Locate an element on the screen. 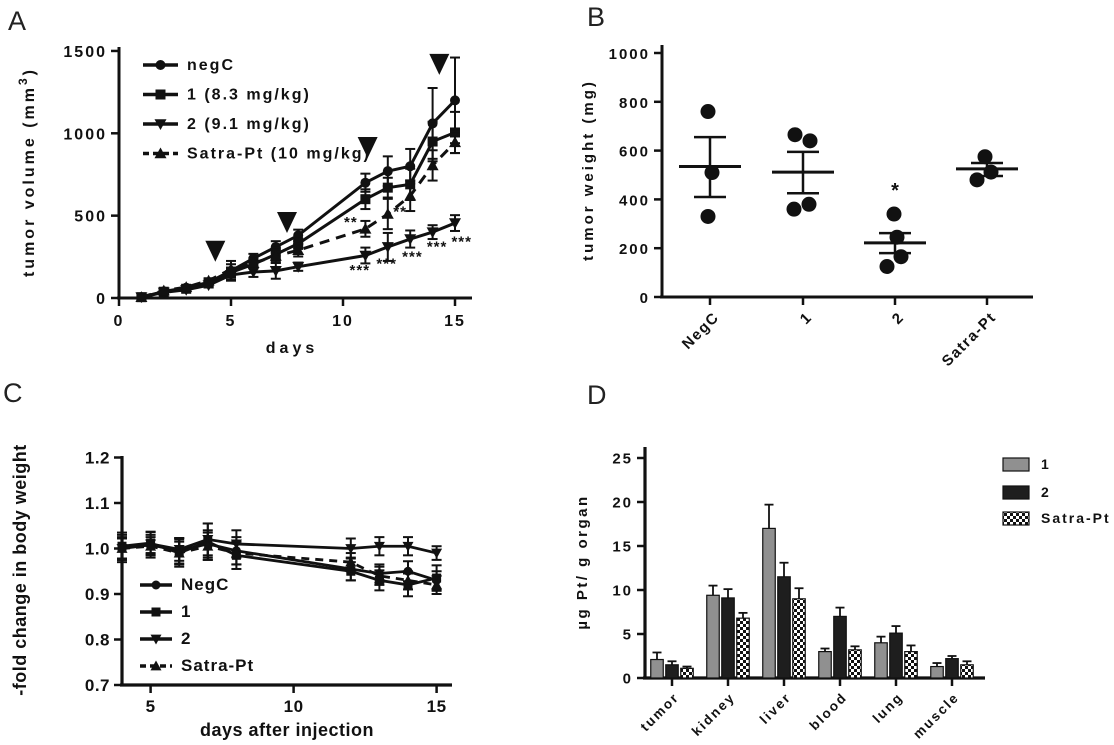  panel-letter-d: D is located at coordinates (597, 395).